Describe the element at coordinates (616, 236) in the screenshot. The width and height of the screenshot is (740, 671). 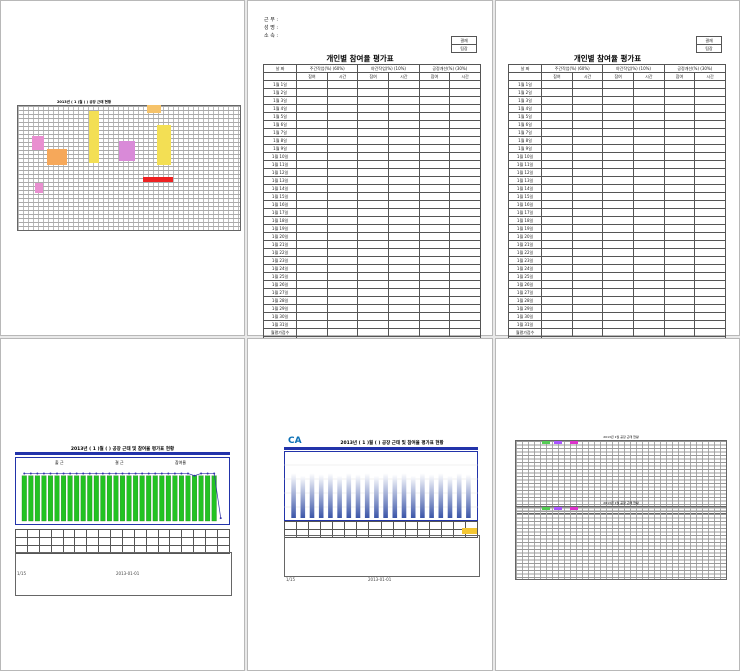
I see `table-row: 1월 20일` at that location.